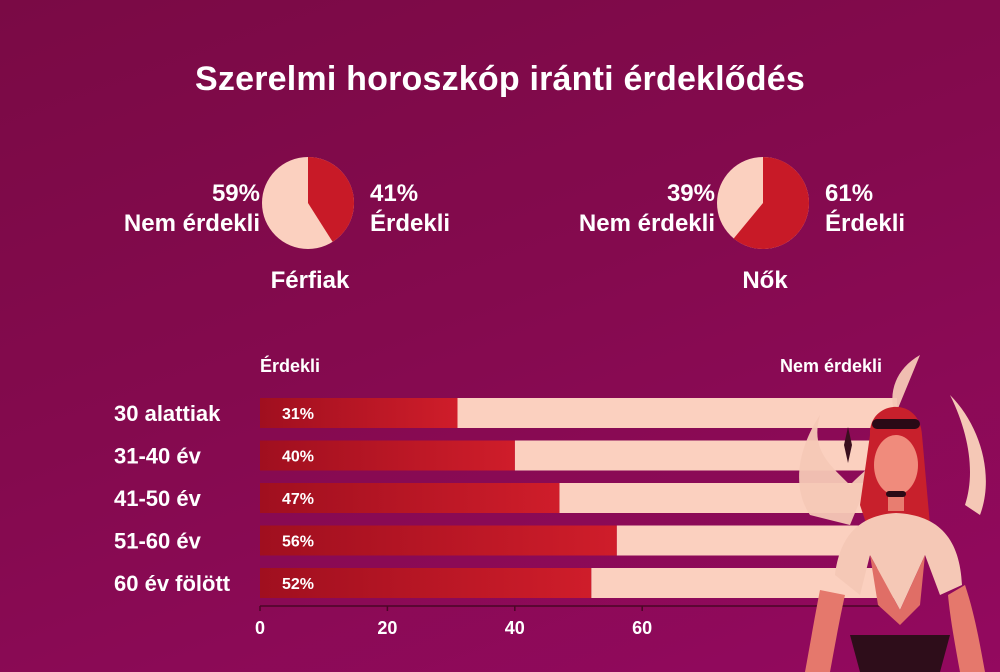  What do you see at coordinates (576, 621) in the screenshot?
I see `x-axis: 0 20 40 60` at bounding box center [576, 621].